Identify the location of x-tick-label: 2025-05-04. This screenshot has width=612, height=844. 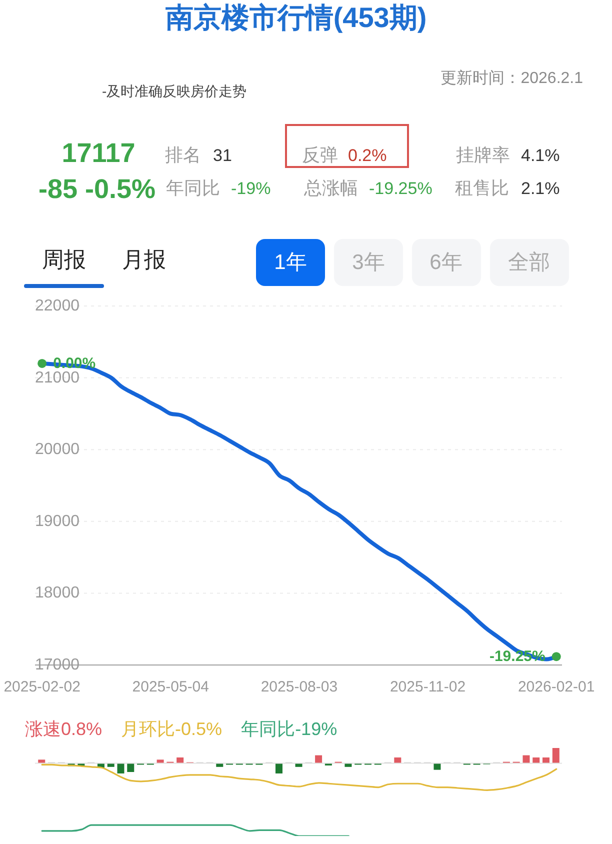
(171, 687).